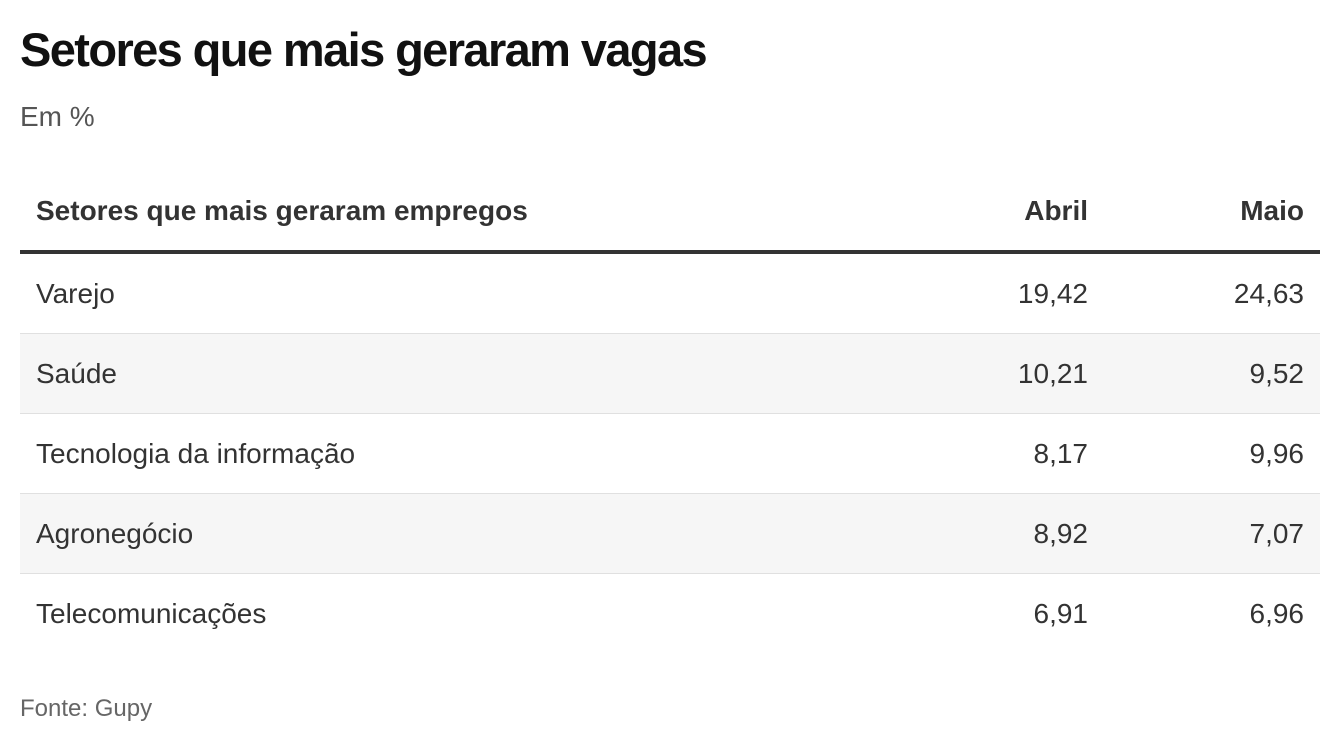  What do you see at coordinates (1212, 213) in the screenshot?
I see `column-header-maio: Maio` at bounding box center [1212, 213].